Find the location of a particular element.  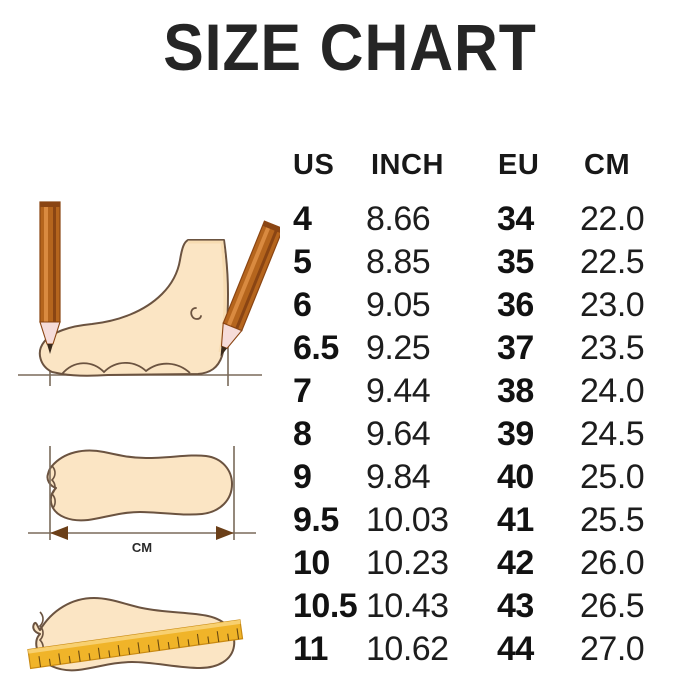

cell-eu: 44 is located at coordinates (515, 649).